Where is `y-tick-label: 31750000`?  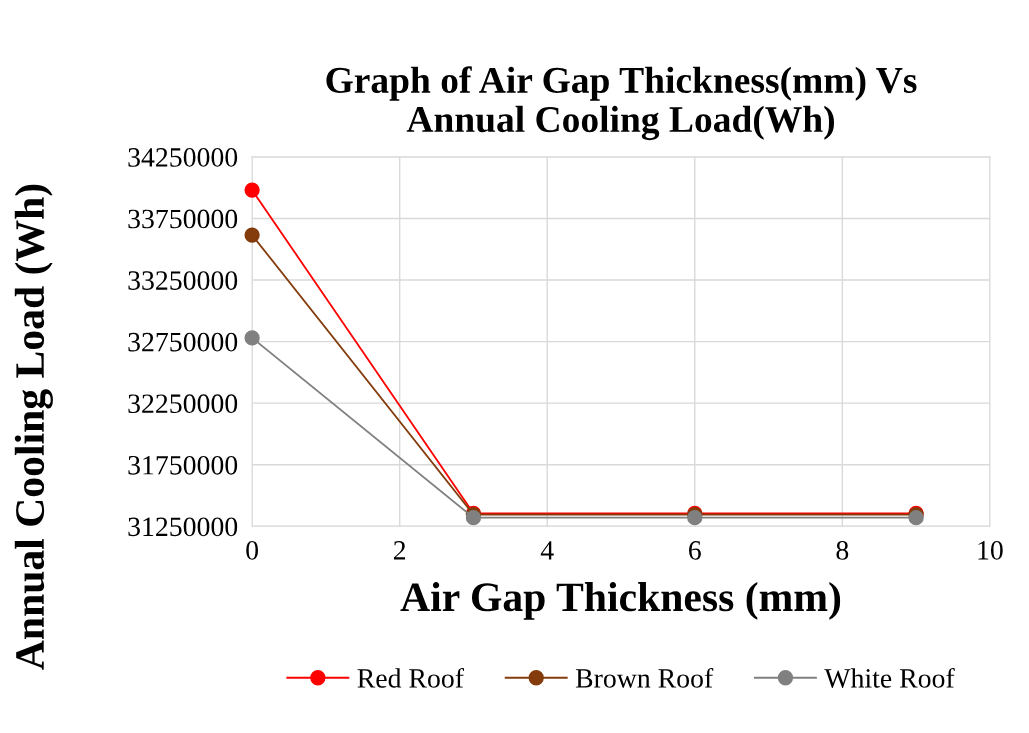 y-tick-label: 31750000 is located at coordinates (183, 465).